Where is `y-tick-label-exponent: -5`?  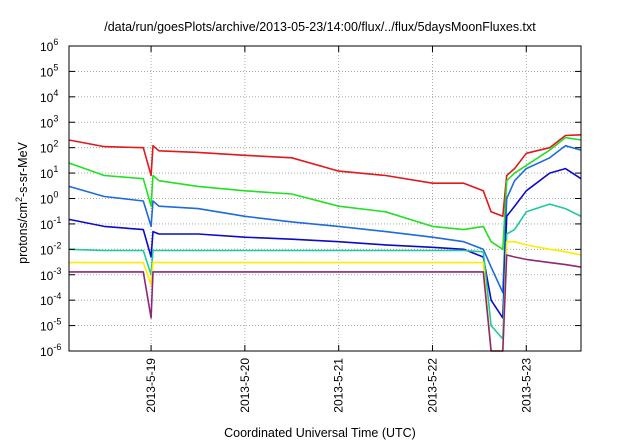 y-tick-label-exponent: -5 is located at coordinates (57, 322).